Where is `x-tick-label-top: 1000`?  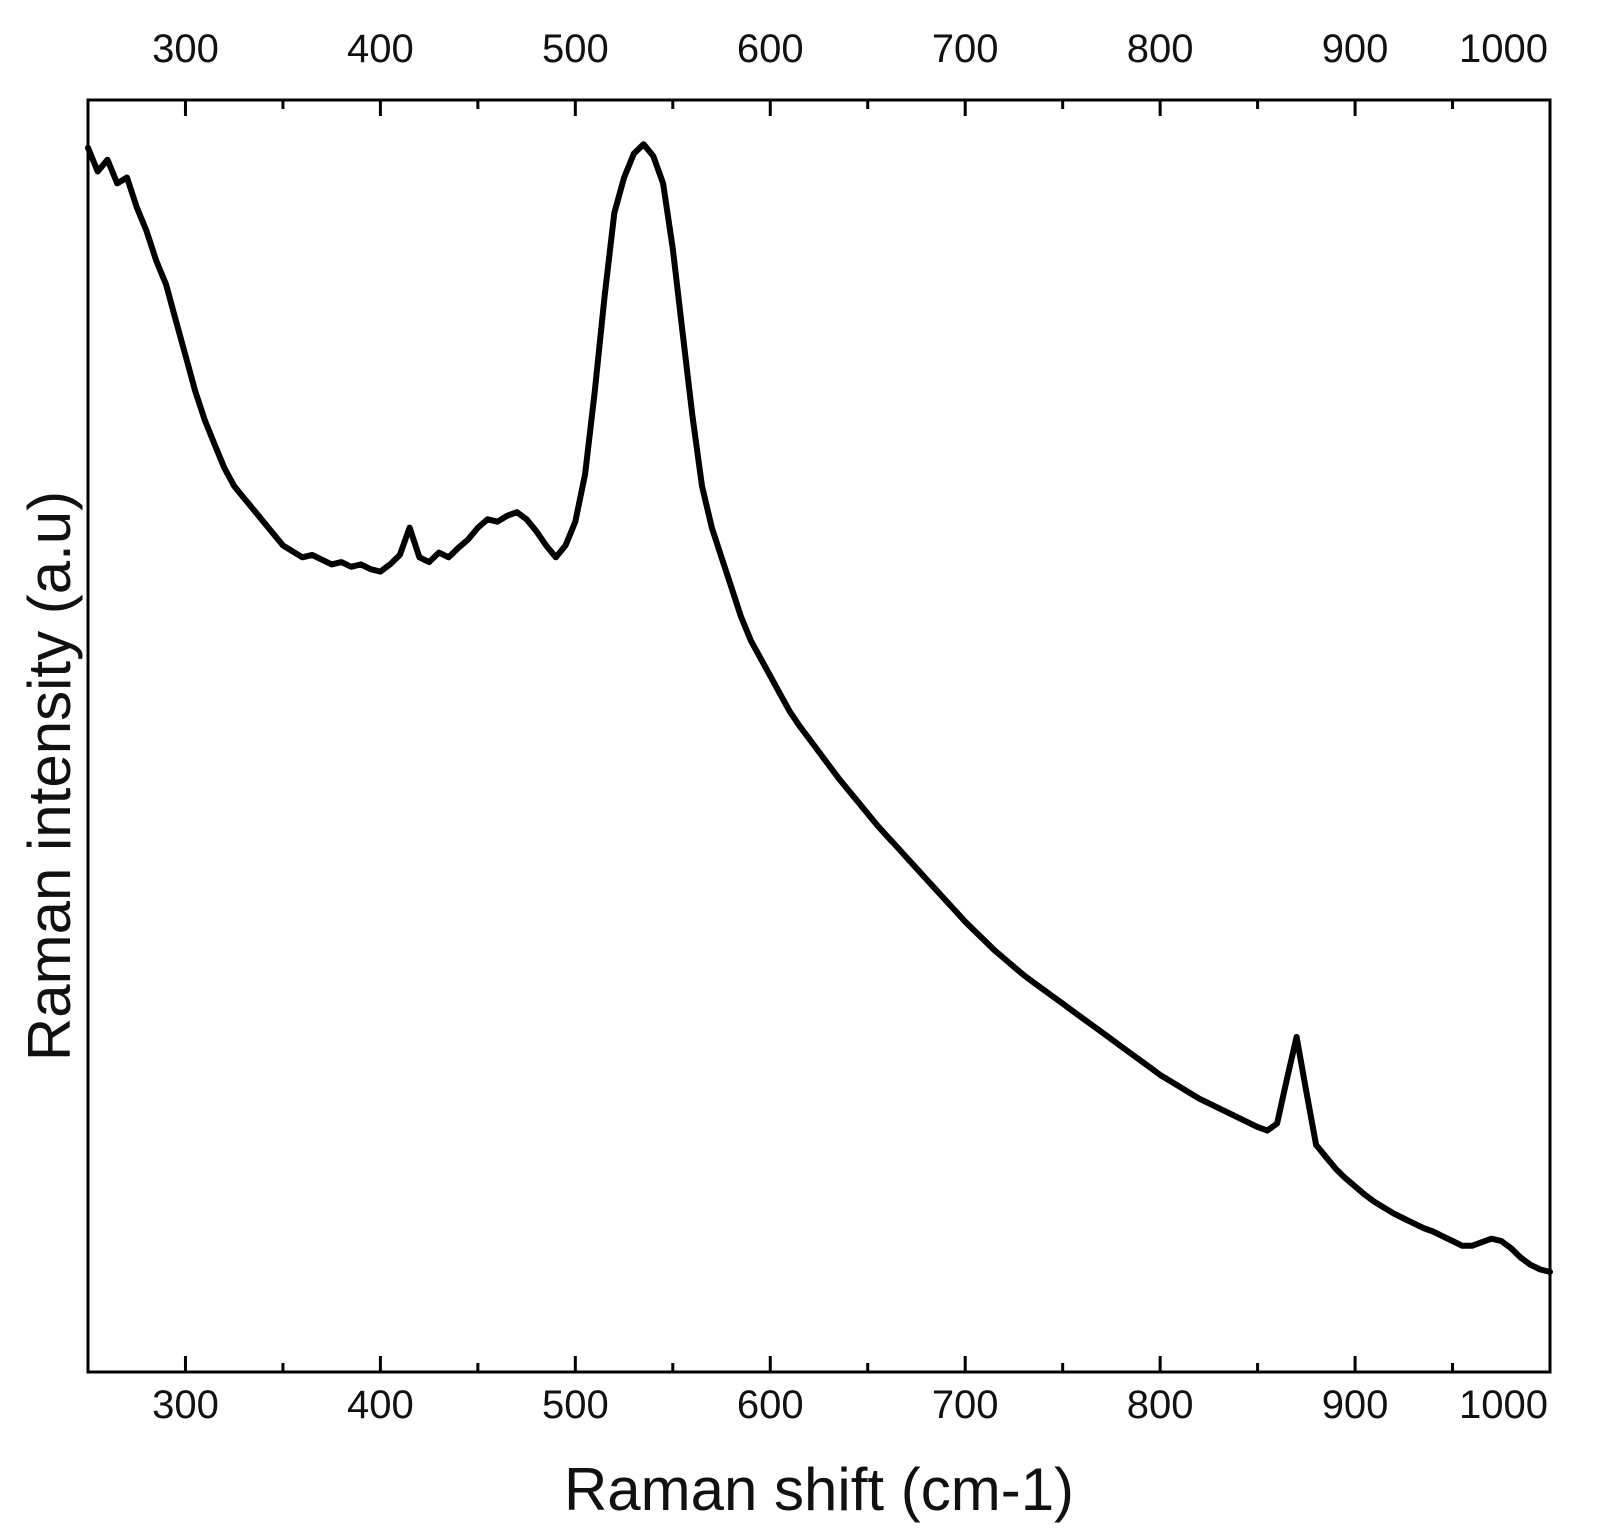 x-tick-label-top: 1000 is located at coordinates (1503, 49).